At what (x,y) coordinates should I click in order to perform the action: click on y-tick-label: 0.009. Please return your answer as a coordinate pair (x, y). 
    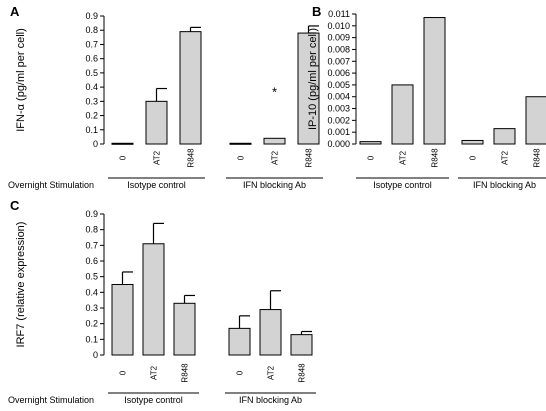
    Looking at the image, I should click on (338, 38).